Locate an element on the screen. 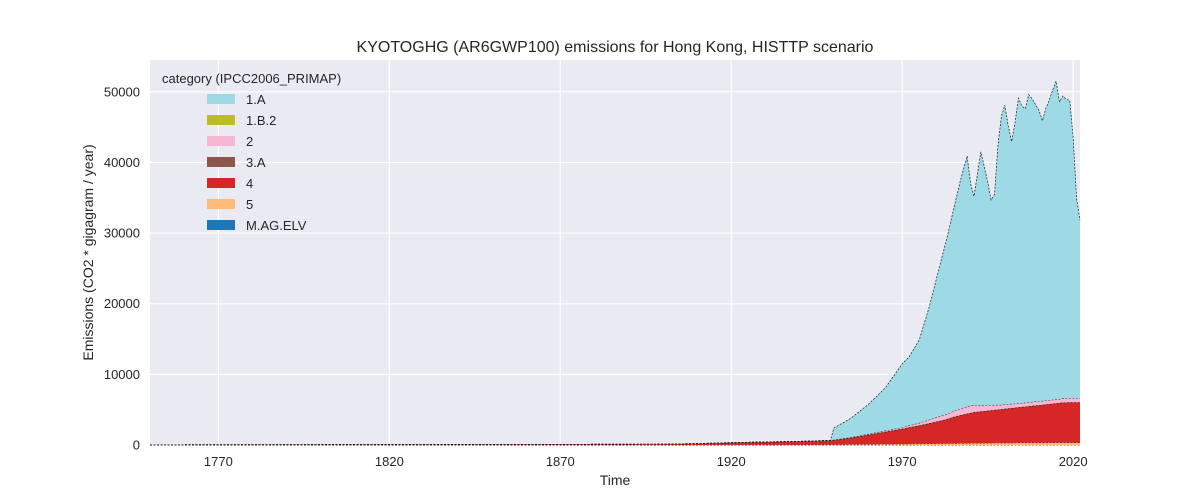  area-edge-3-a is located at coordinates (614, 423).